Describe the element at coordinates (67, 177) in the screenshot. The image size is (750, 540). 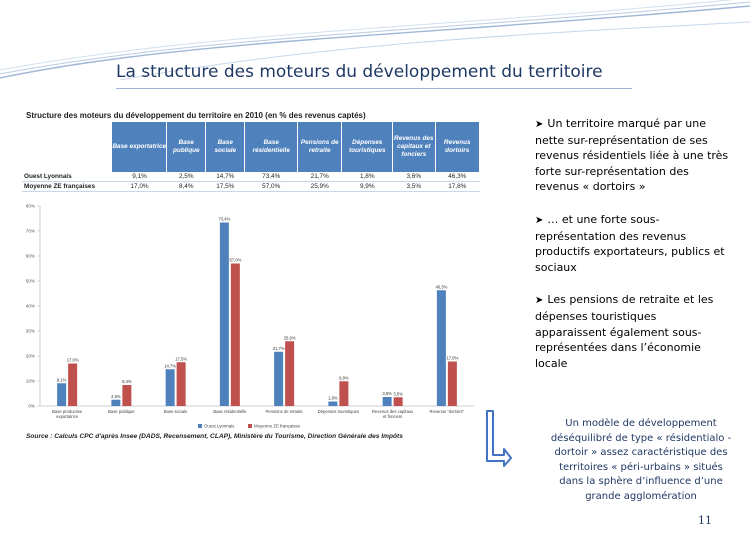
I see `table-row-label: Ouest Lyonnais` at that location.